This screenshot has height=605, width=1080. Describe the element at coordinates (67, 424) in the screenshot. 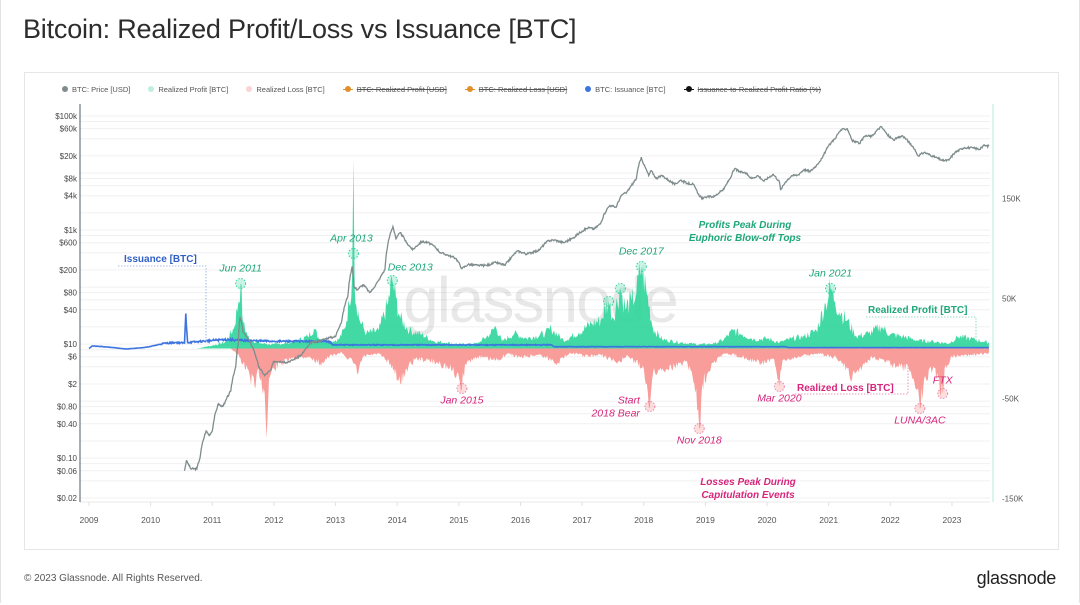

I see `left-tick-label: $0.40` at that location.